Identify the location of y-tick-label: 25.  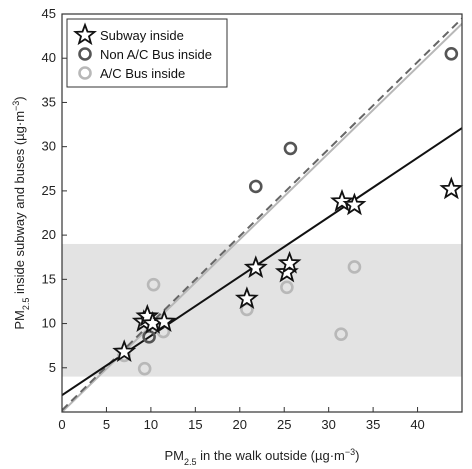
(49, 190).